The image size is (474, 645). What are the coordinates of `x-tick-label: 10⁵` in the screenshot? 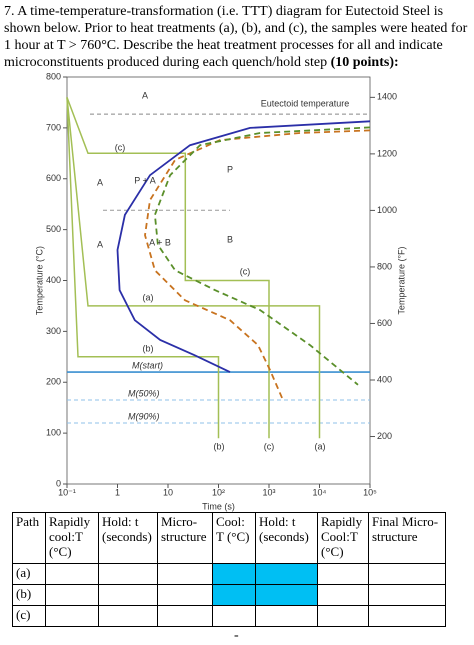 It's located at (370, 492).